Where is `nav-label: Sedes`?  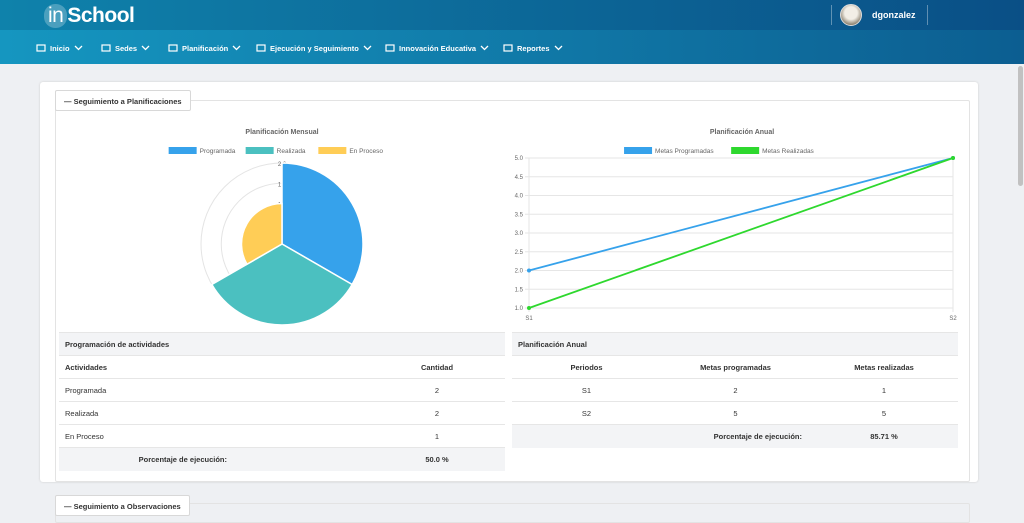
nav-label: Sedes is located at coordinates (126, 48).